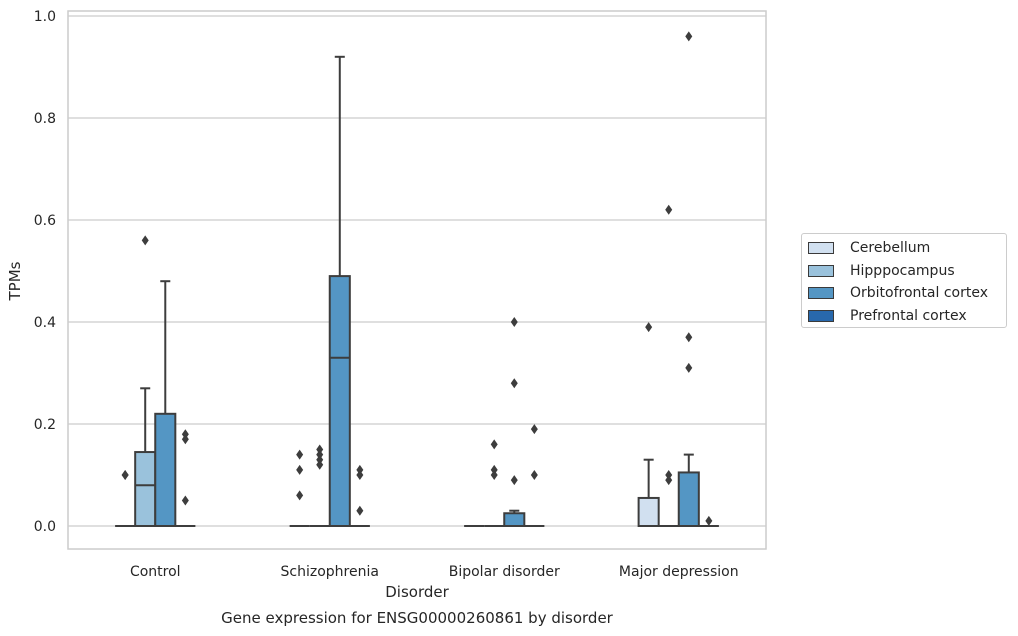 The height and width of the screenshot is (636, 1018). I want to click on legend-item-prefrontal-cortex: Prefrontal cortex, so click(907, 316).